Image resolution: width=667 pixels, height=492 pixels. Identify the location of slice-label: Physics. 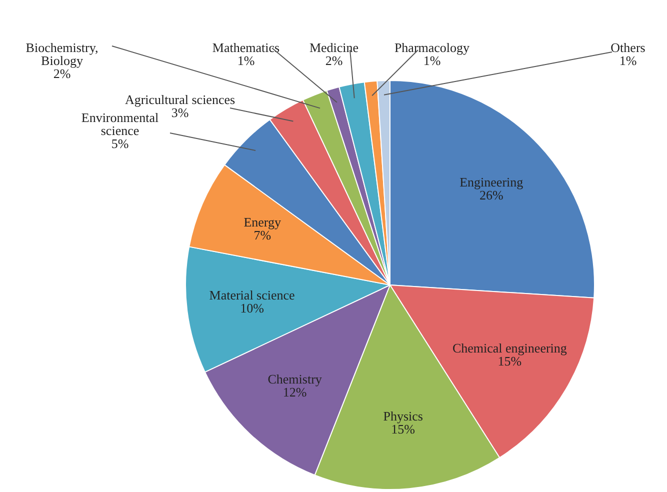
(403, 416).